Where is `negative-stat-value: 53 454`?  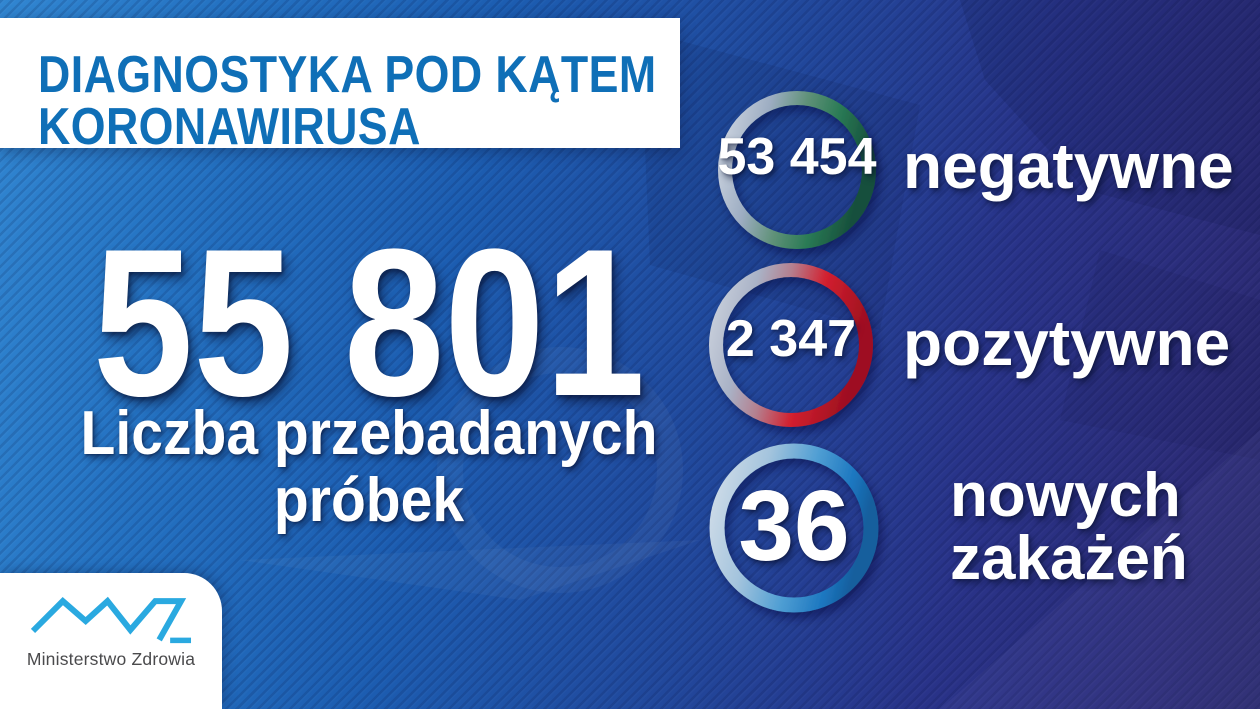 negative-stat-value: 53 454 is located at coordinates (797, 157).